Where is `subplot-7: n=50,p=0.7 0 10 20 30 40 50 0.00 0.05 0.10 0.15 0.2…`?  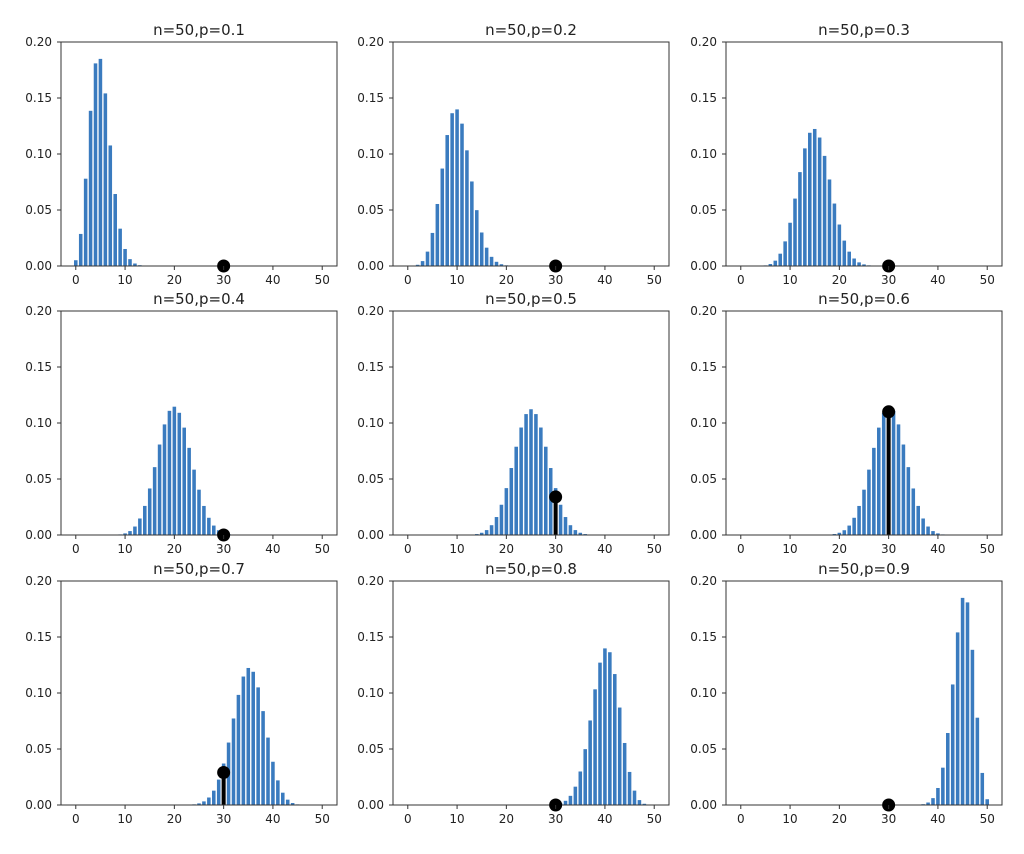 subplot-7: n=50,p=0.7 0 10 20 30 40 50 0.00 0.05 0.10 0.15 0.2… is located at coordinates (181, 693).